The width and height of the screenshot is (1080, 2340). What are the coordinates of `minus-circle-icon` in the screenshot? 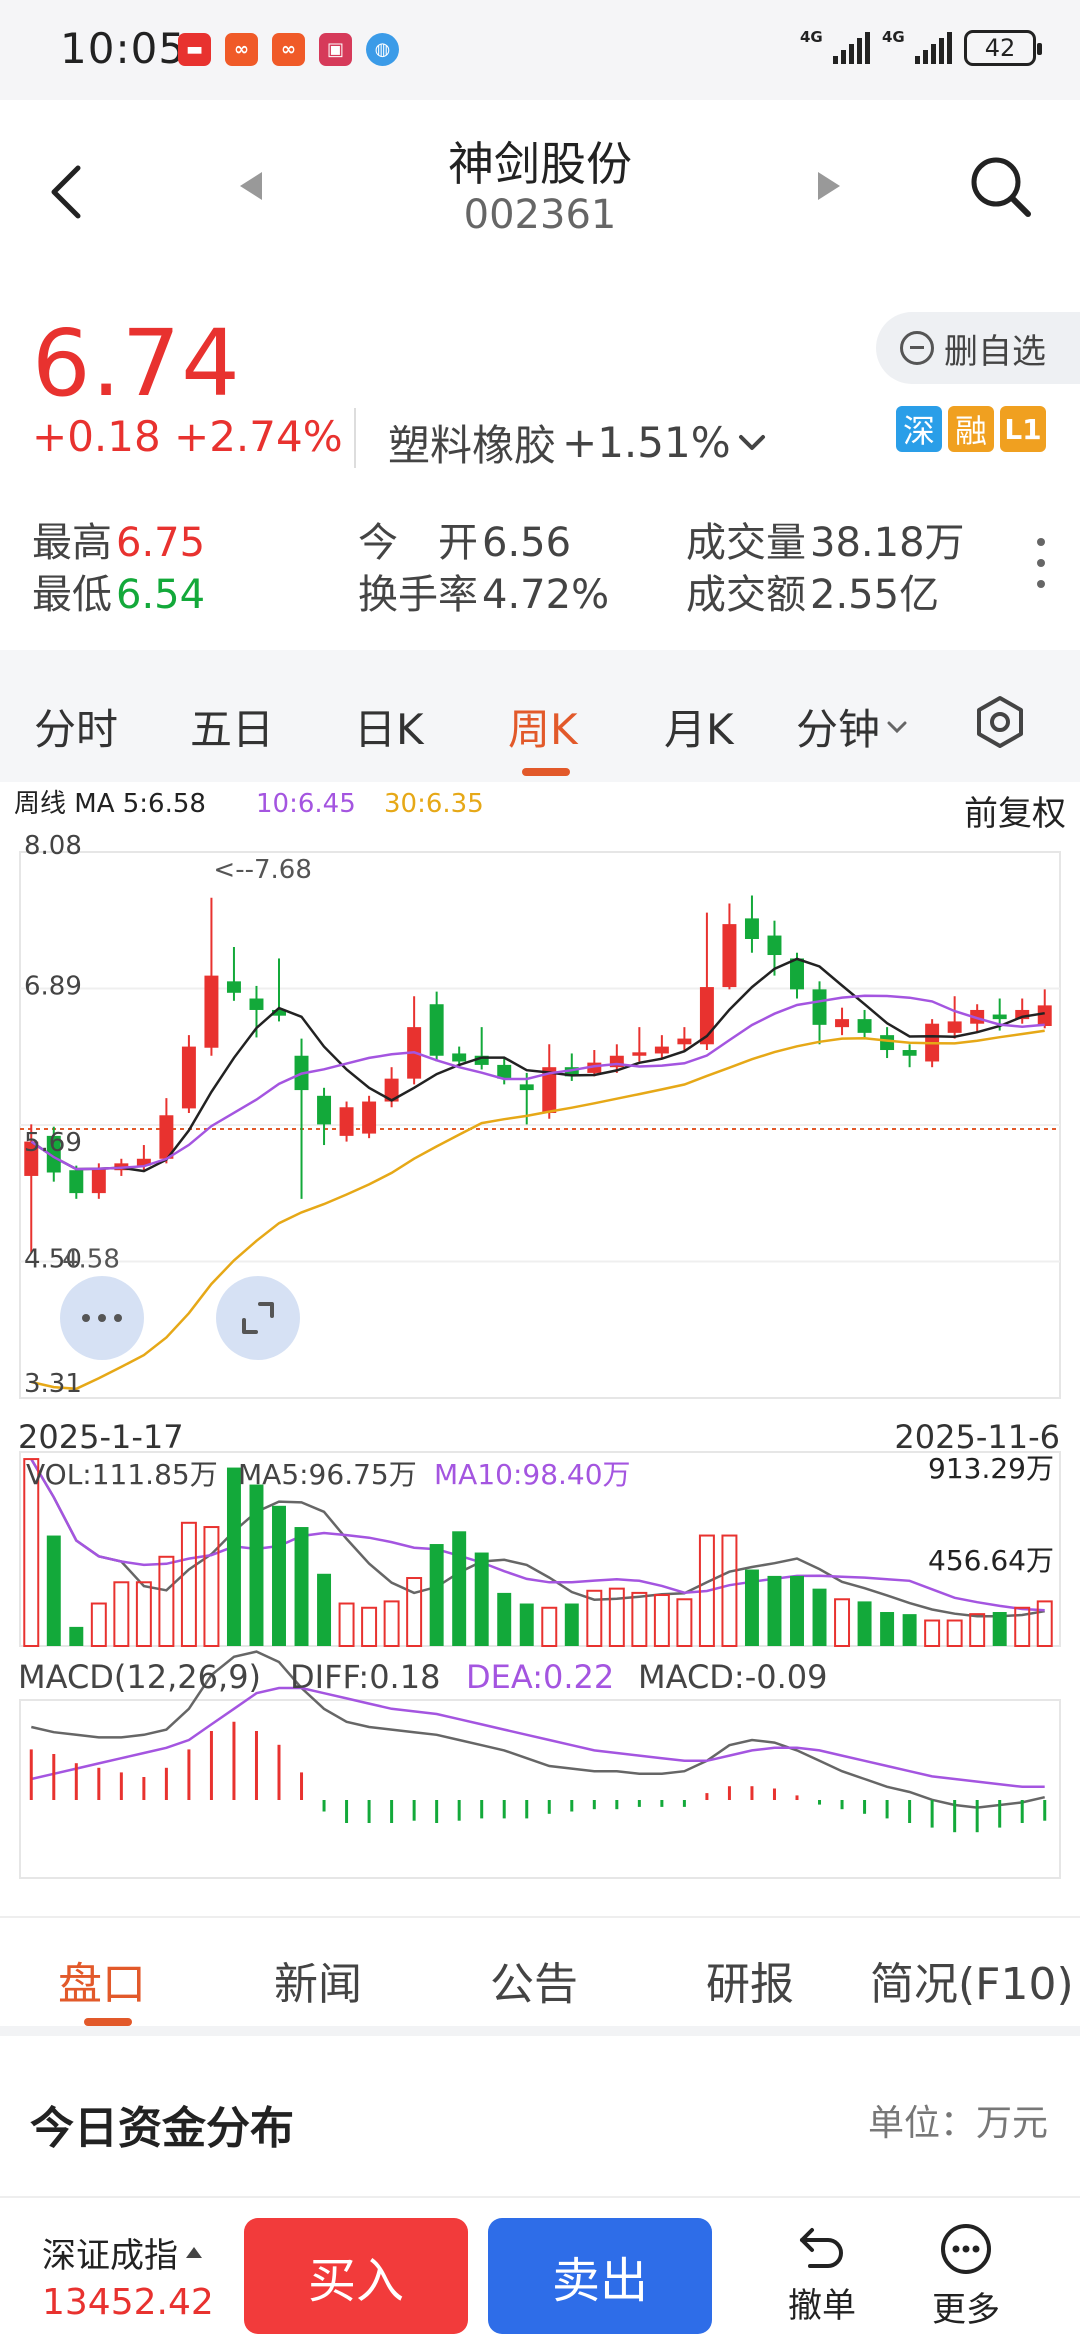 It's located at (917, 348).